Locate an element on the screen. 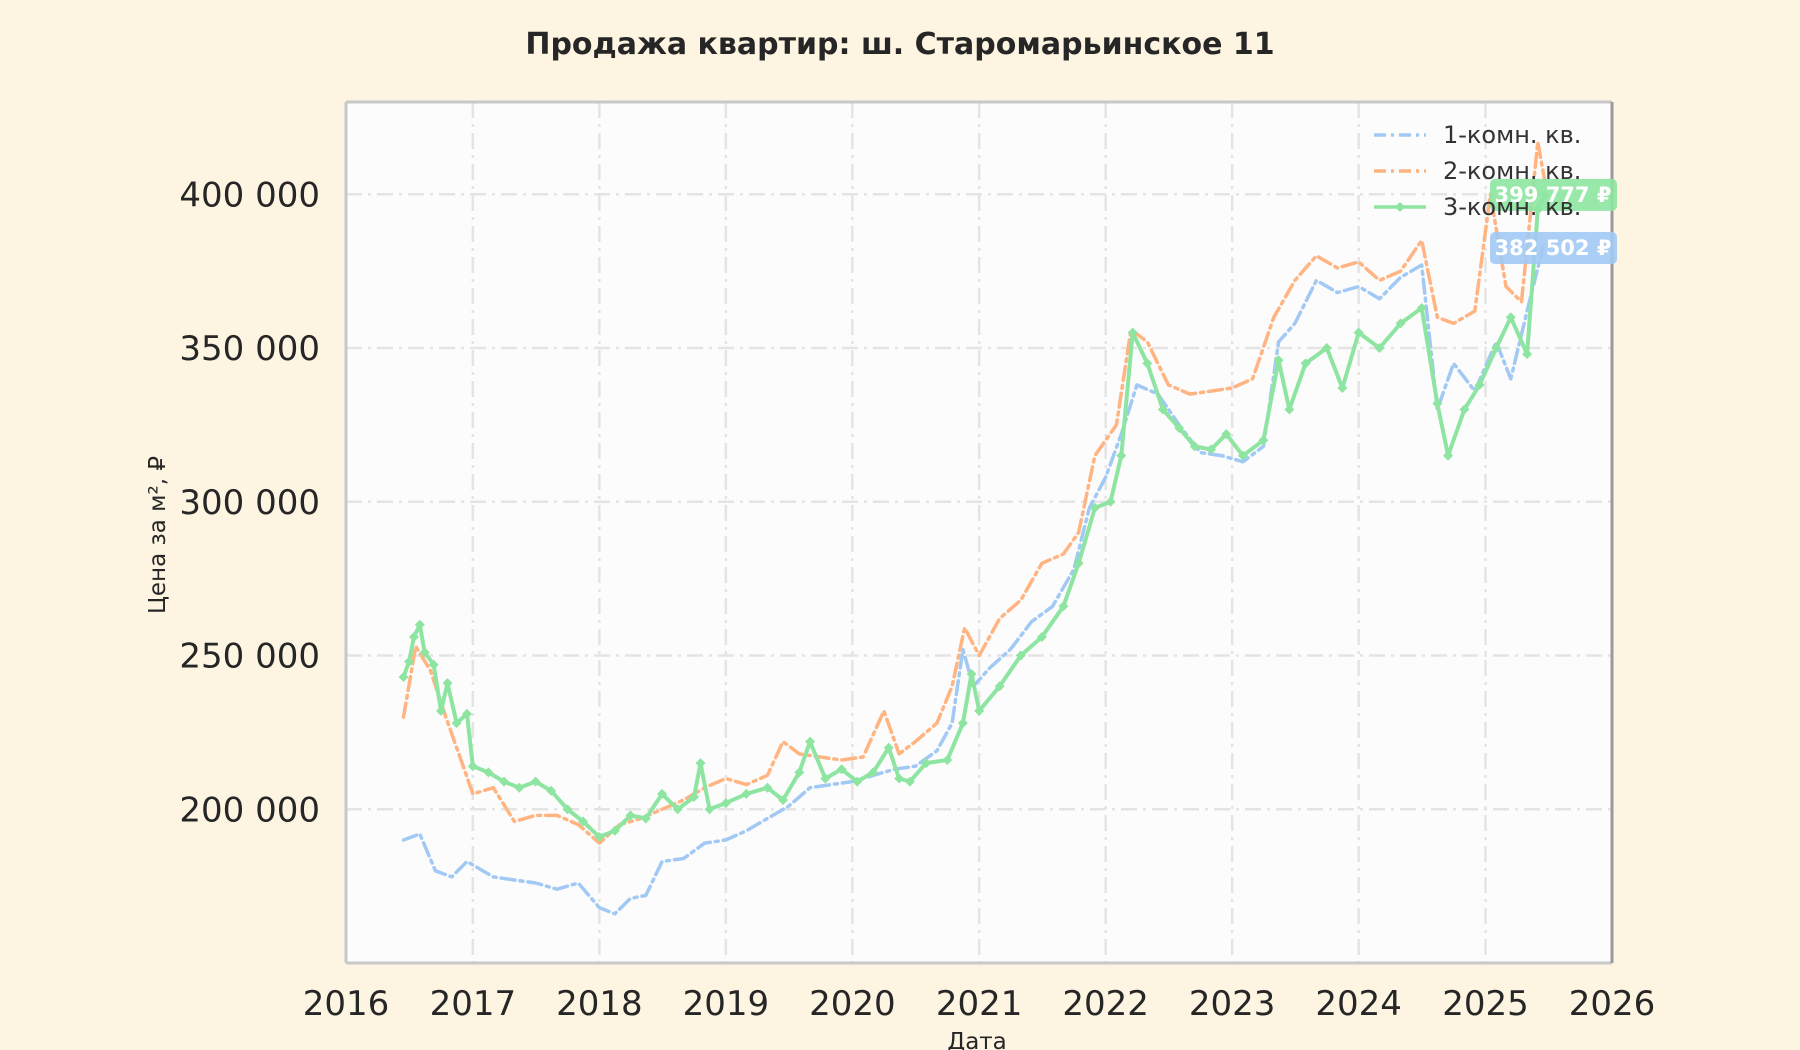 The image size is (1800, 1050). legend-label: 2-комн. кв. is located at coordinates (1512, 171).